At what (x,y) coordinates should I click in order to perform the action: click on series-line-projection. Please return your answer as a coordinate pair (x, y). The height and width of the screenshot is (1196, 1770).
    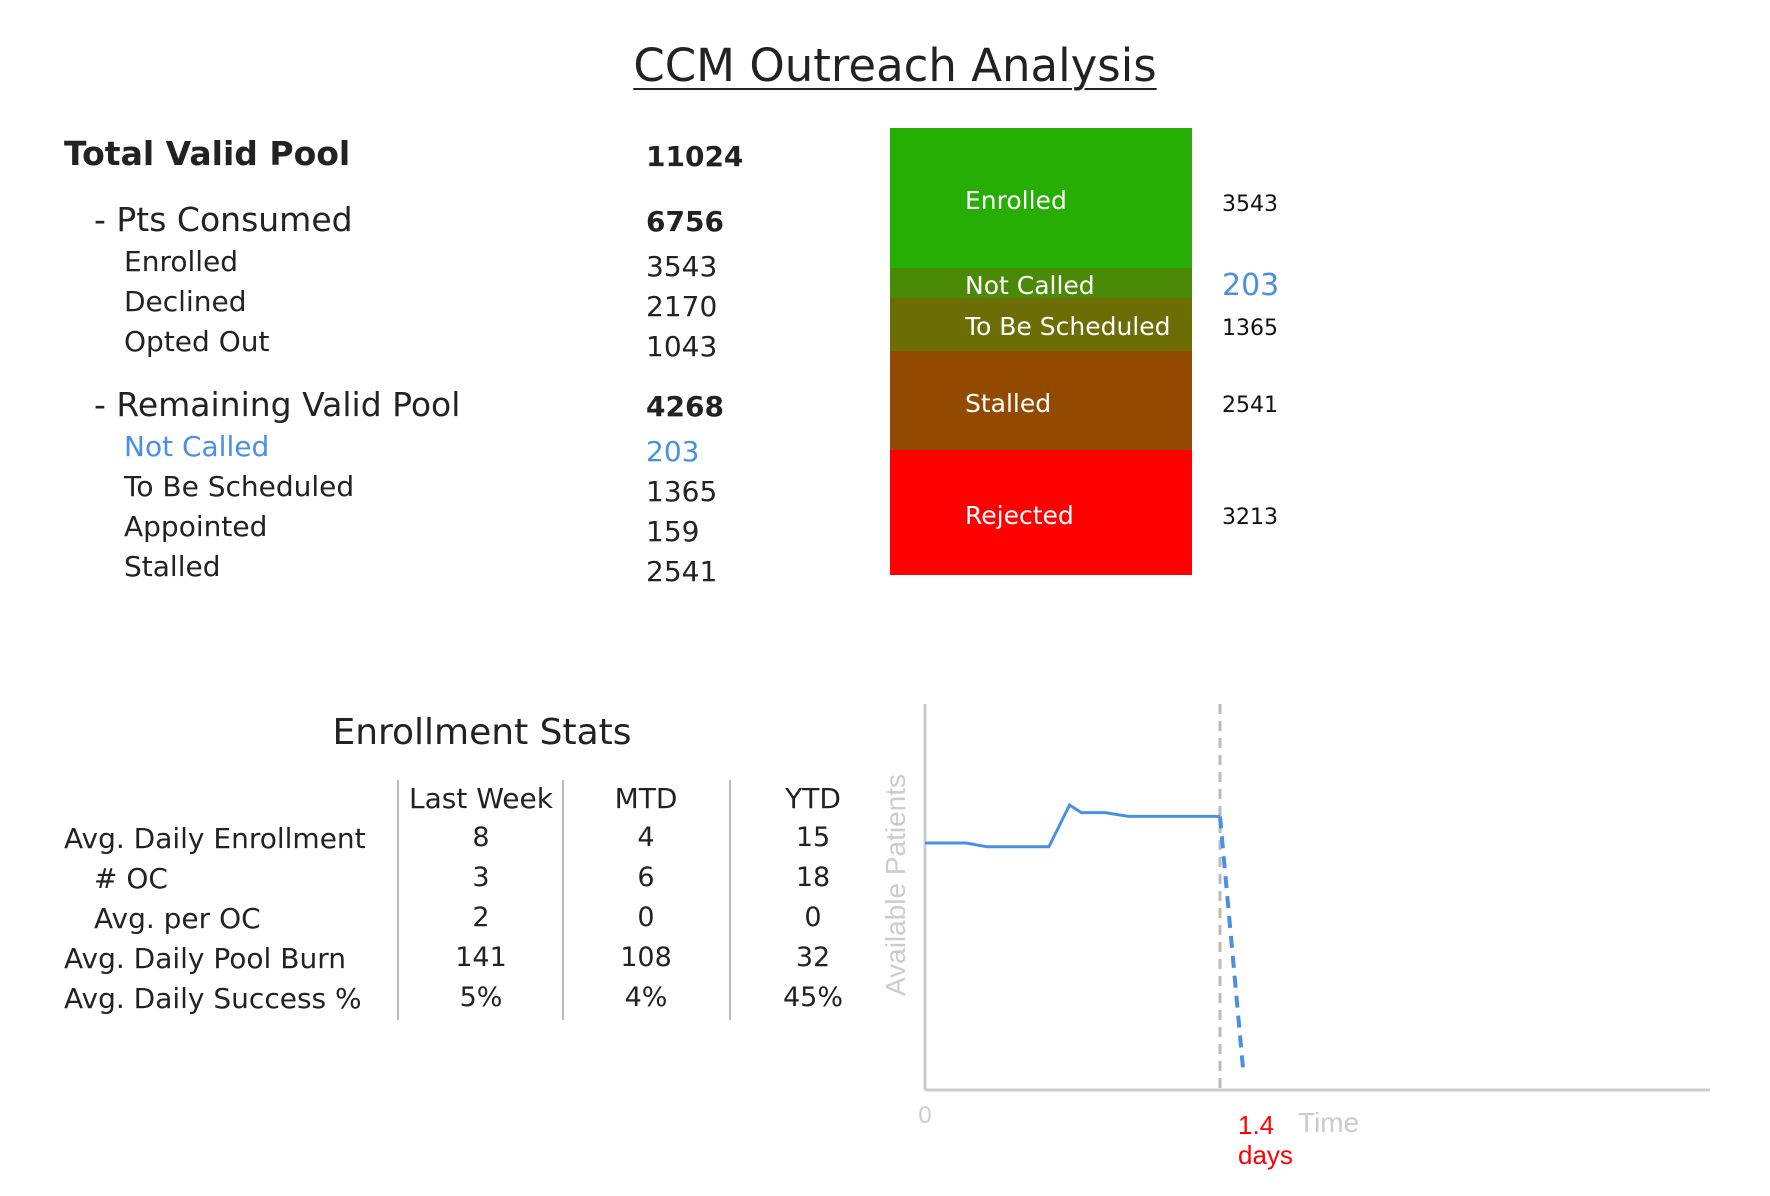
    Looking at the image, I should click on (1232, 945).